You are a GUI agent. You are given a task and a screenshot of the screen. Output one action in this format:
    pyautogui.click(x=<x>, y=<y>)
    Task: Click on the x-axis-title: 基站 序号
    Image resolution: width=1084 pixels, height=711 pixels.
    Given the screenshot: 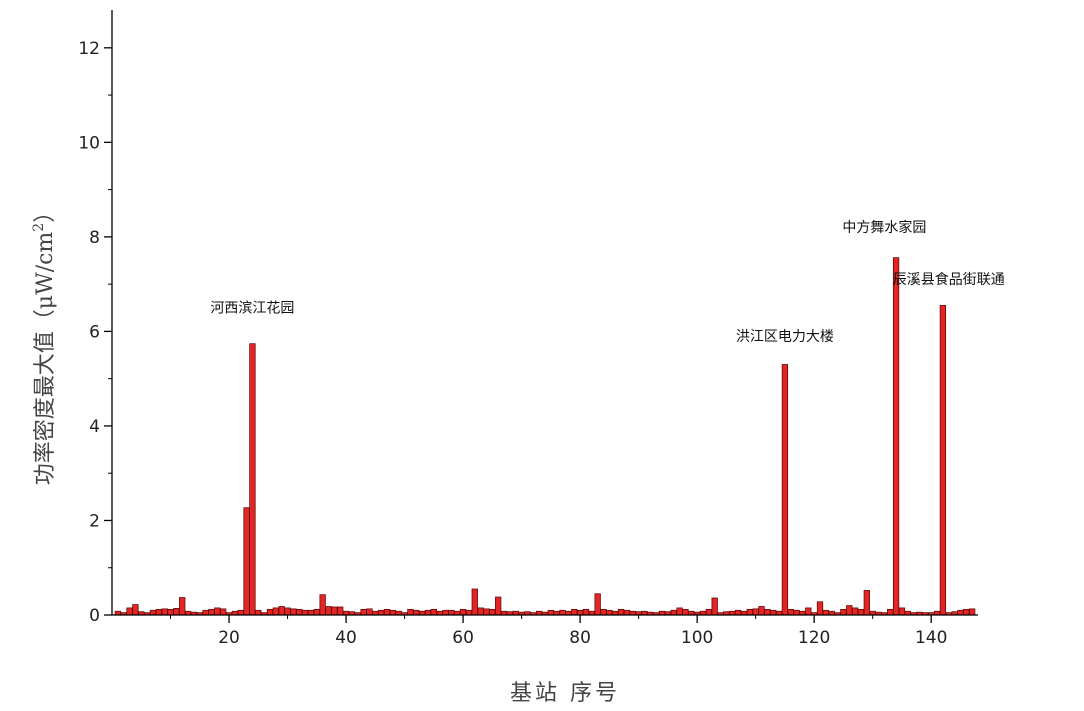 What is the action you would take?
    pyautogui.click(x=565, y=693)
    